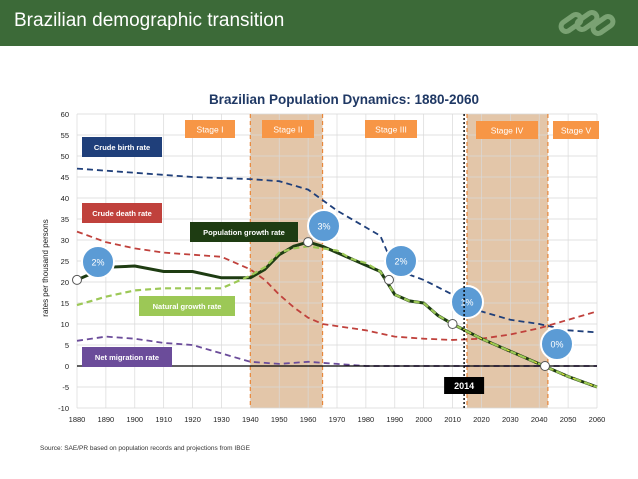  Describe the element at coordinates (149, 20) in the screenshot. I see `page-title: Brazilian demographic transition` at that location.